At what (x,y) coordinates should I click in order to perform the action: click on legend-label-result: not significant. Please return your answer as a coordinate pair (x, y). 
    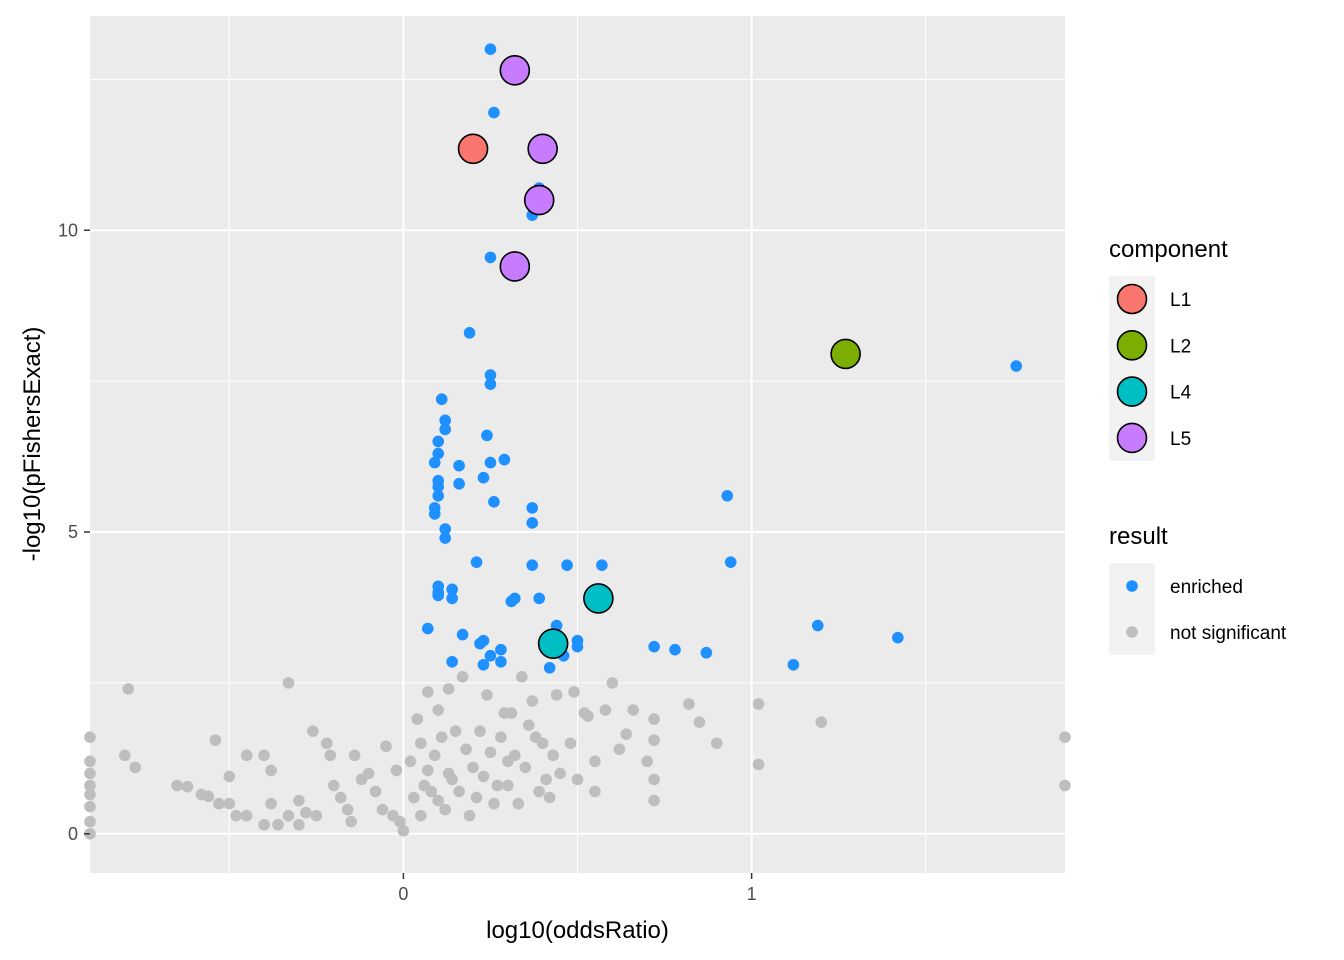
    Looking at the image, I should click on (1228, 633).